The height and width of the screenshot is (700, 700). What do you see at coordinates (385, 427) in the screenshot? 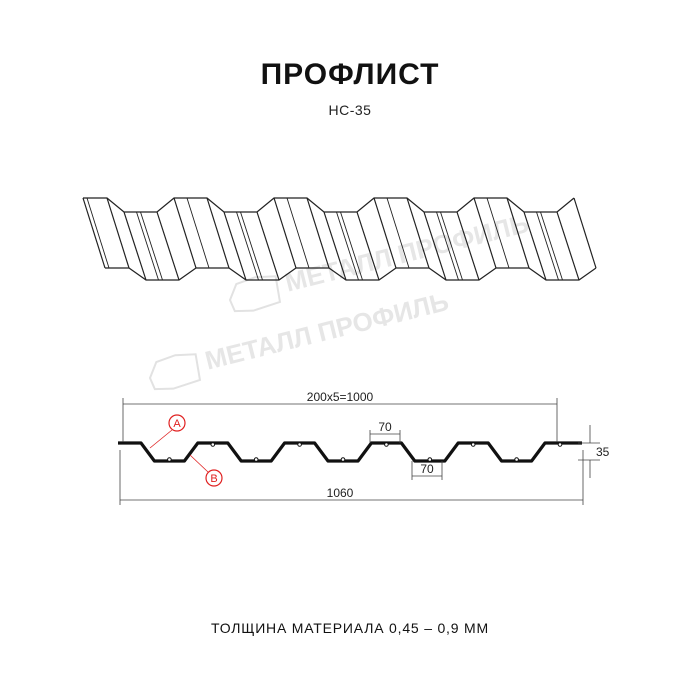
I see `dim-crest-width: 70` at bounding box center [385, 427].